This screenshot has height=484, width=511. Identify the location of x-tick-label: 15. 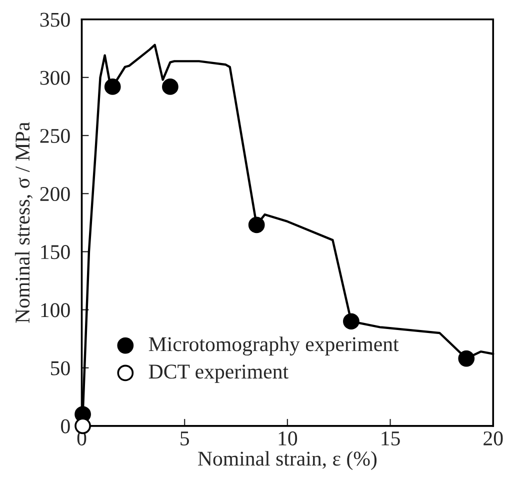
(391, 438).